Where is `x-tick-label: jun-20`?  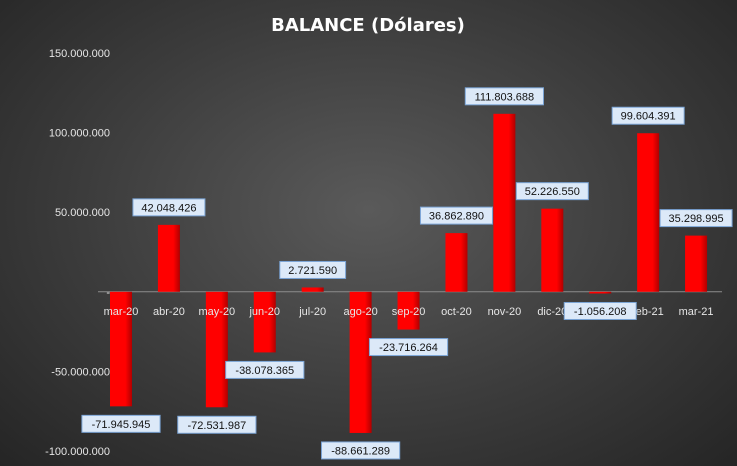
x-tick-label: jun-20 is located at coordinates (264, 312).